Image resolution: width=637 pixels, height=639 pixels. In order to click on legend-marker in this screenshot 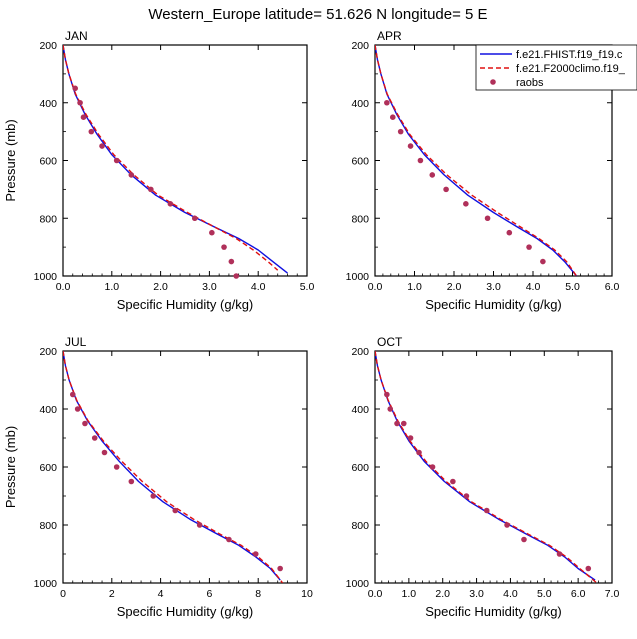, I will do `click(493, 82)`.